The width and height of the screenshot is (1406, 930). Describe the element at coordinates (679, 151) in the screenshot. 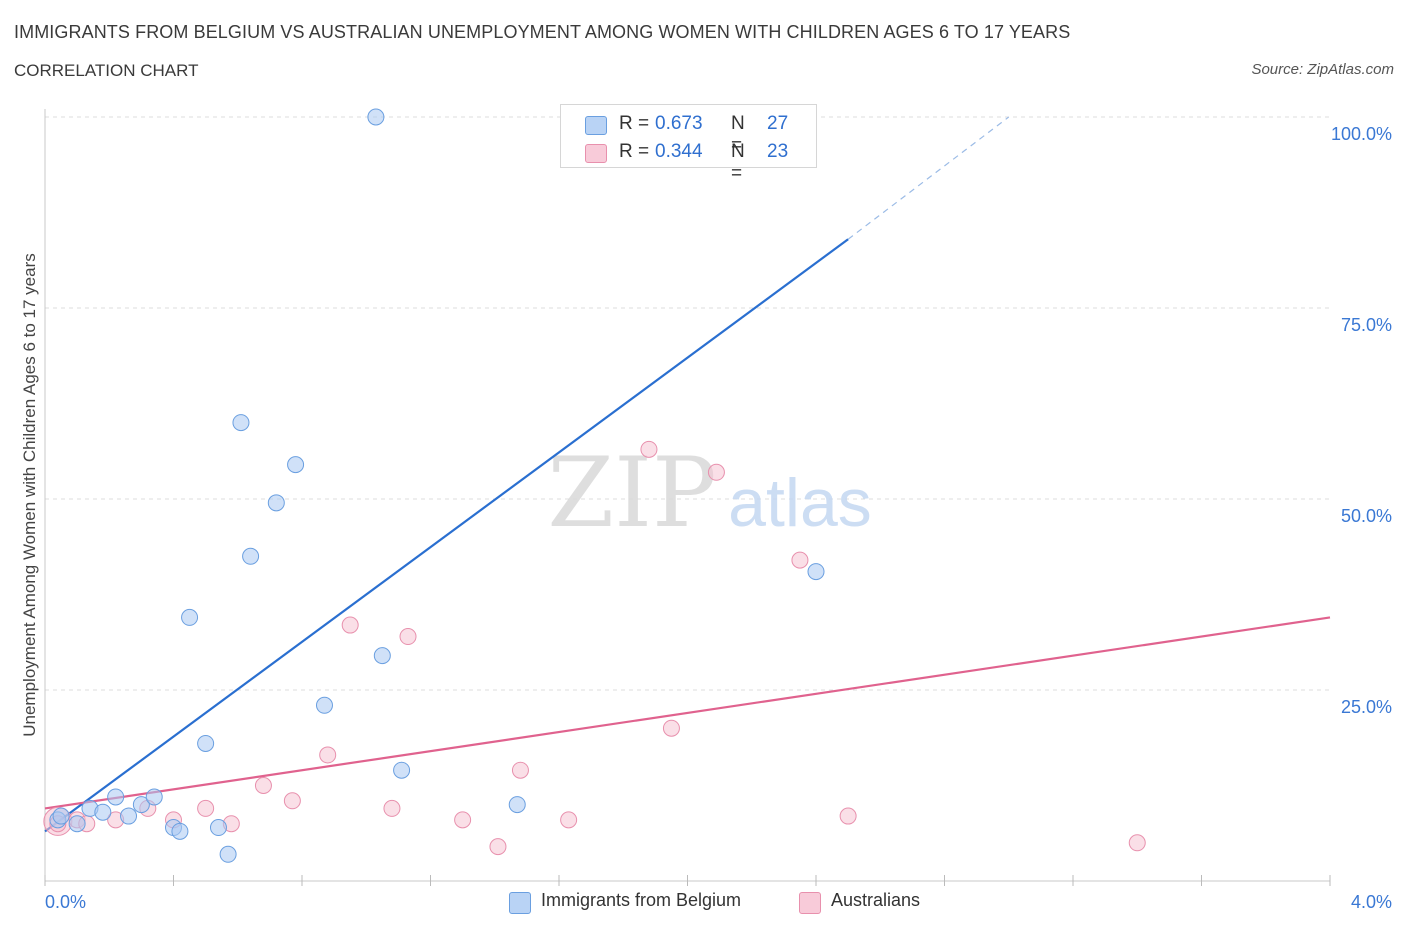

I see `r-value: 0.344` at that location.